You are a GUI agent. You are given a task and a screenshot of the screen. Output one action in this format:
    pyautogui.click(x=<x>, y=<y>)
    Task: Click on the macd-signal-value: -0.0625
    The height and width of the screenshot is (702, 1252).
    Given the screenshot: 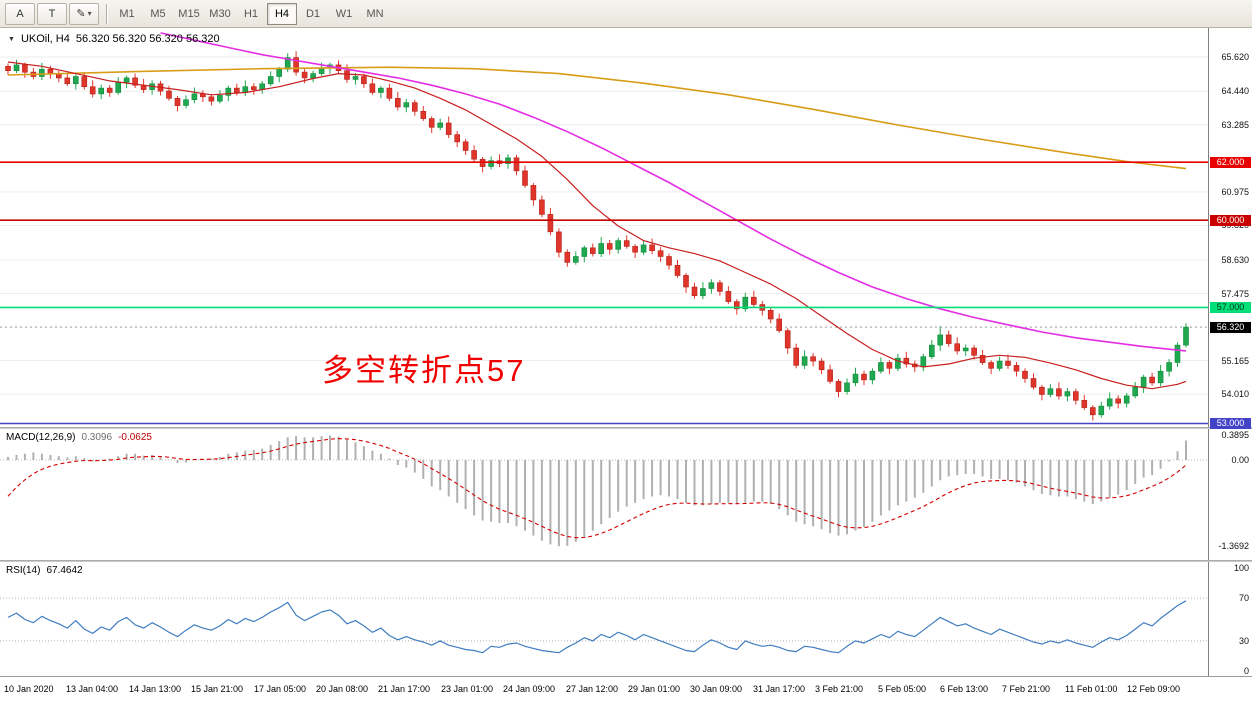 What is the action you would take?
    pyautogui.click(x=135, y=437)
    